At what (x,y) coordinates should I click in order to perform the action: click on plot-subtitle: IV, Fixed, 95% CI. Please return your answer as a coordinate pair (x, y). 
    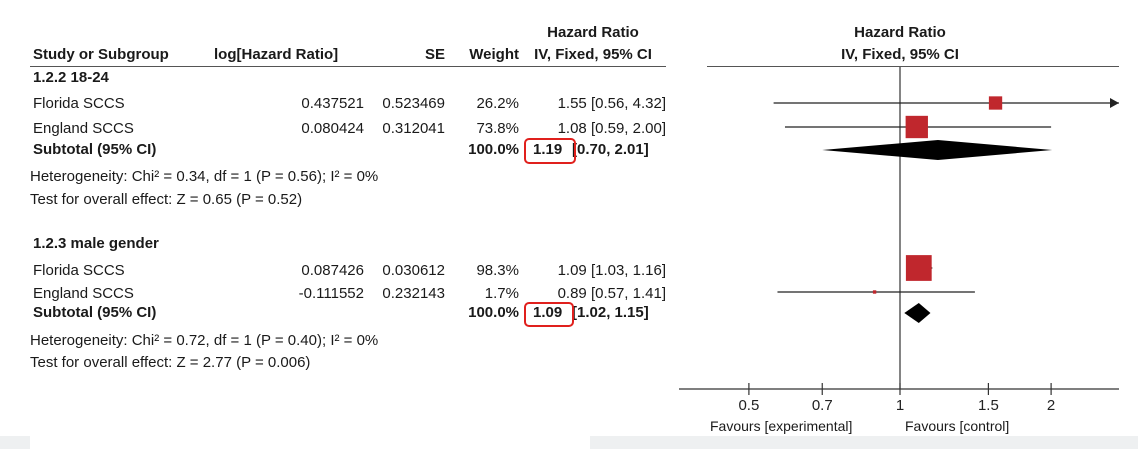
    Looking at the image, I should click on (900, 54).